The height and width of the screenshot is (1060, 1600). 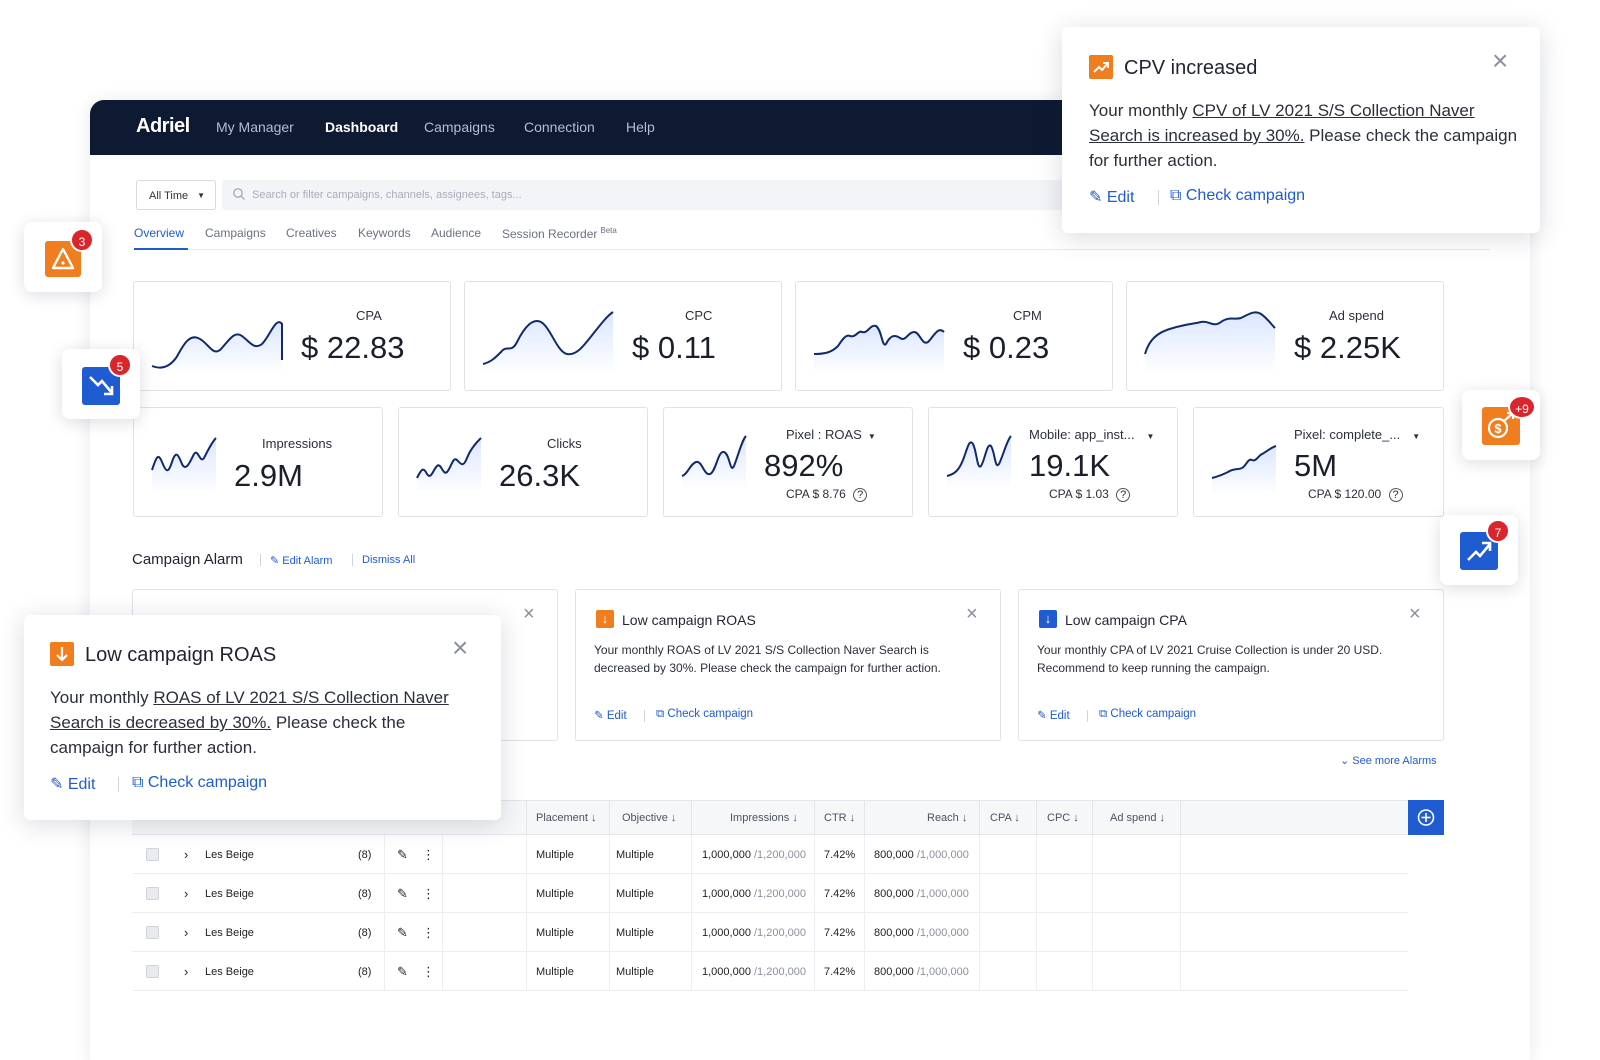 What do you see at coordinates (301, 560) in the screenshot?
I see `edit-alarm-link: ✎ Edit Alarm` at bounding box center [301, 560].